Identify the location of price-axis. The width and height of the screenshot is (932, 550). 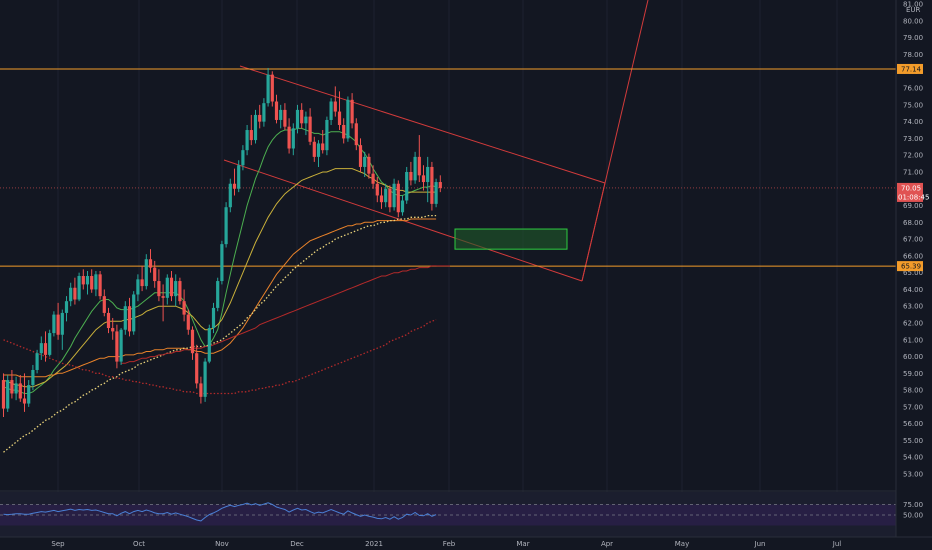
(914, 275).